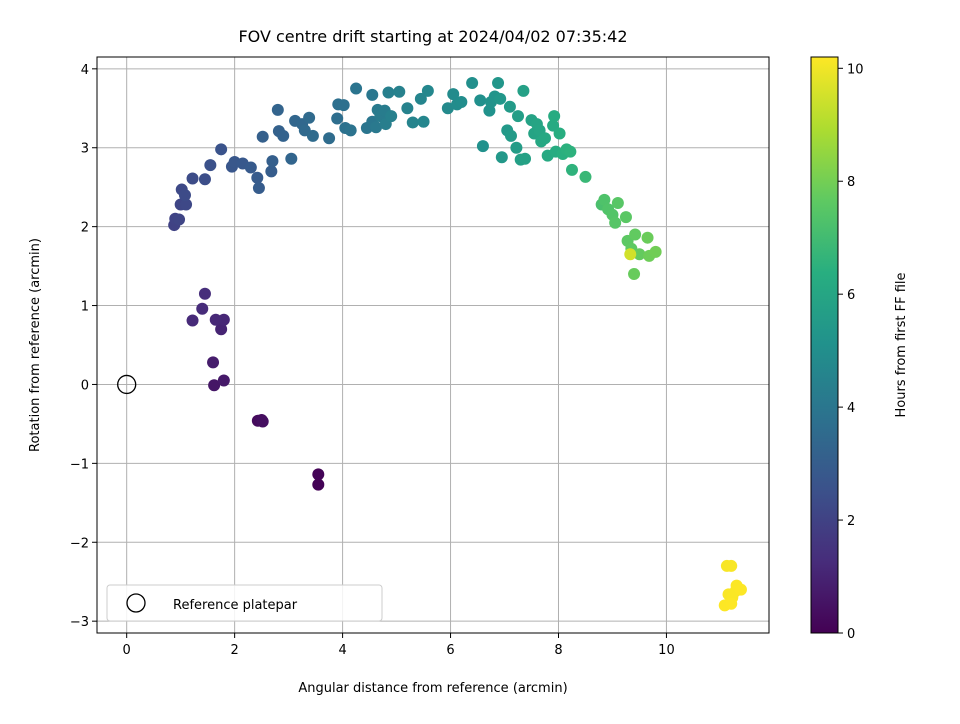 The width and height of the screenshot is (960, 724). I want to click on y-tick-label: 0, so click(85, 385).